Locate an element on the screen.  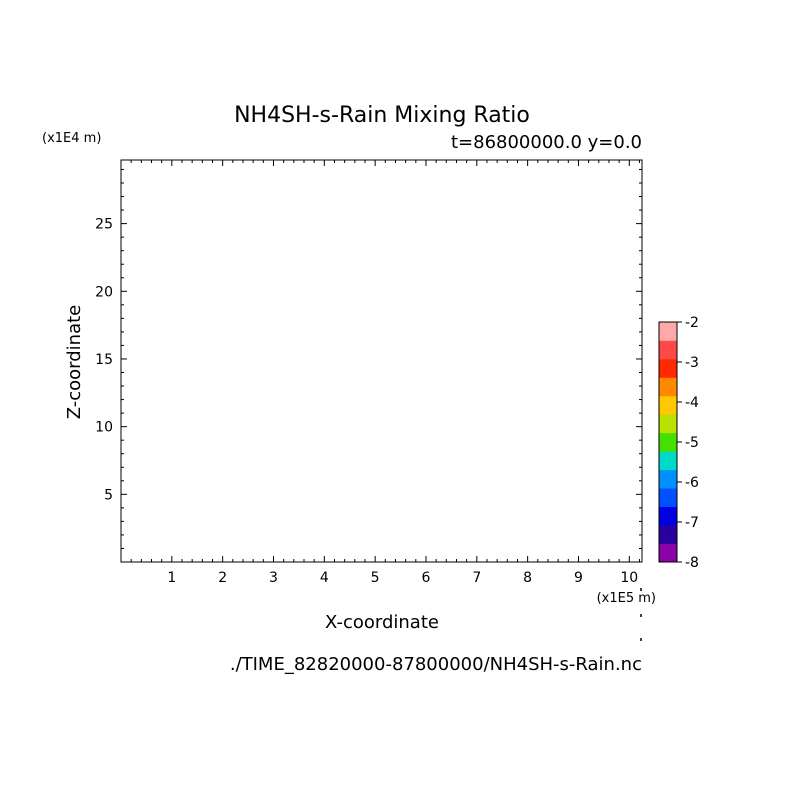
colorbar: -2 -3 -4 -5 -6 -7 -8 is located at coordinates (678, 443).